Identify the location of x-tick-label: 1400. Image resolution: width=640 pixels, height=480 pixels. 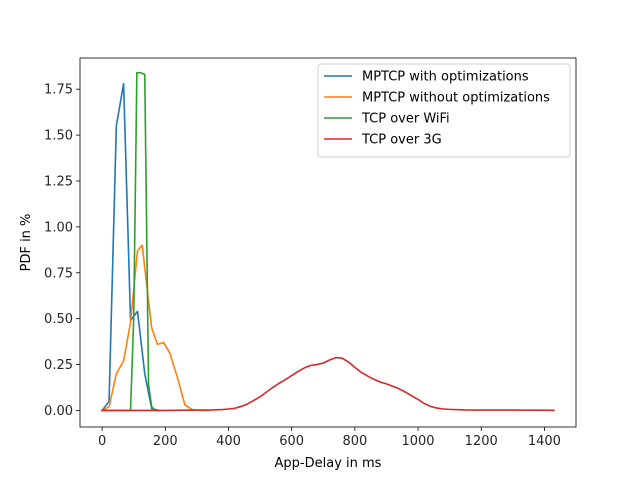
(544, 441).